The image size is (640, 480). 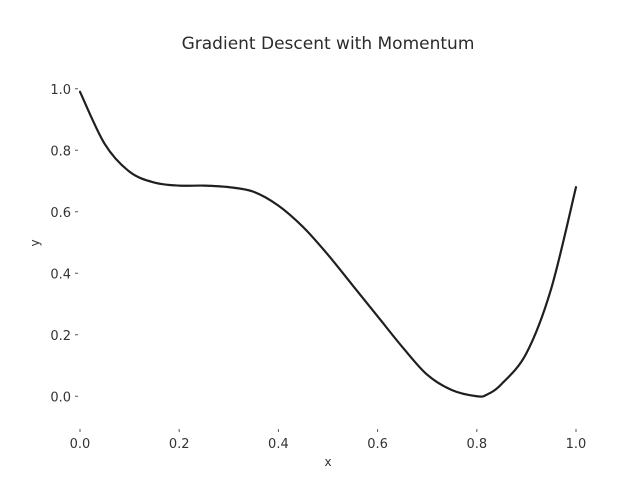 I want to click on y-tick-label: 0.6, so click(x=60, y=213).